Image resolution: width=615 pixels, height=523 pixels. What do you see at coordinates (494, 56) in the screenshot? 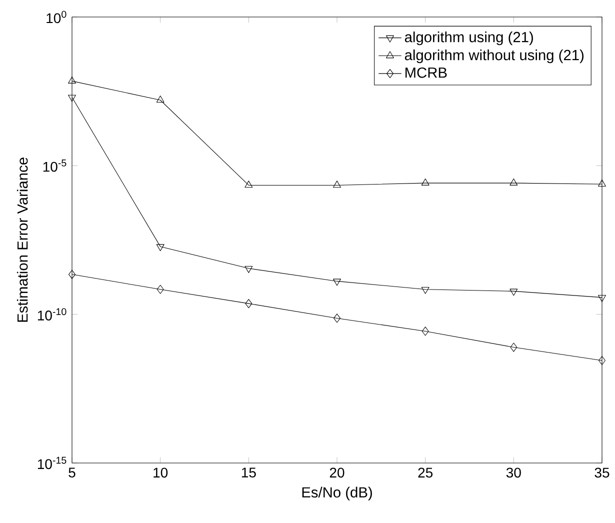
I see `legend-label: algorithm without using (21)` at bounding box center [494, 56].